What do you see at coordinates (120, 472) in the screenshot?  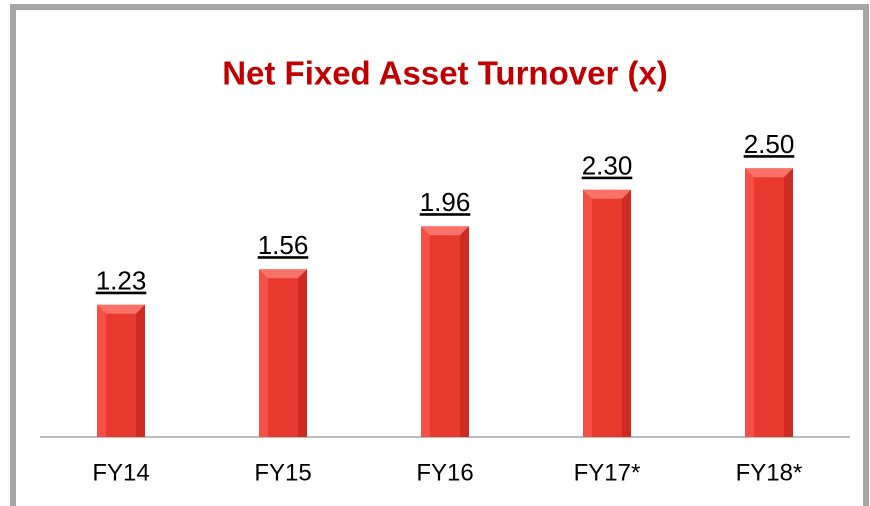 I see `x-tick-label: FY14` at bounding box center [120, 472].